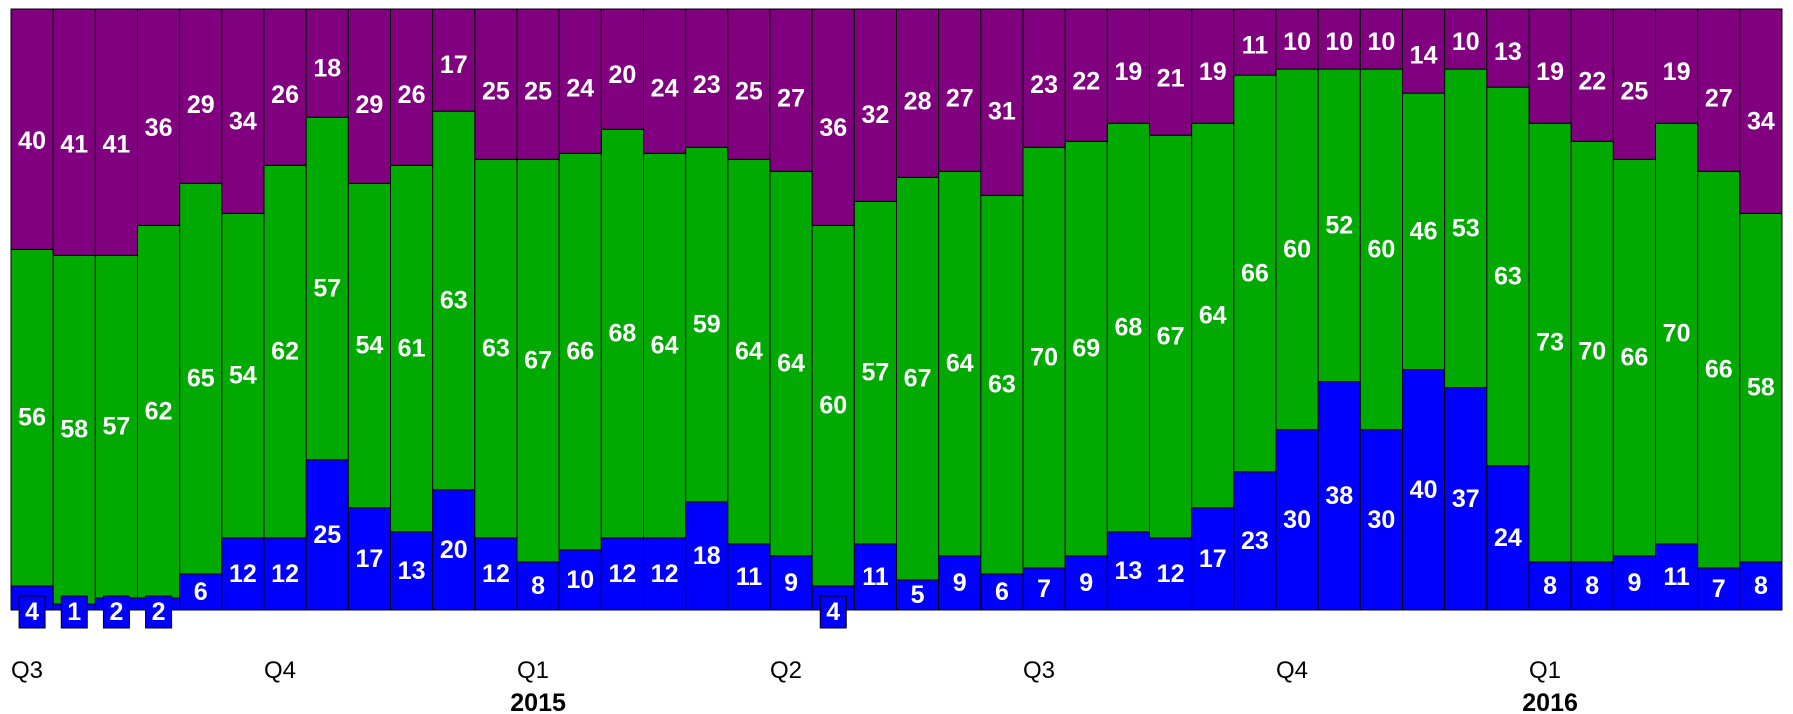  I want to click on data-label-bottom-19: 4, so click(833, 612).